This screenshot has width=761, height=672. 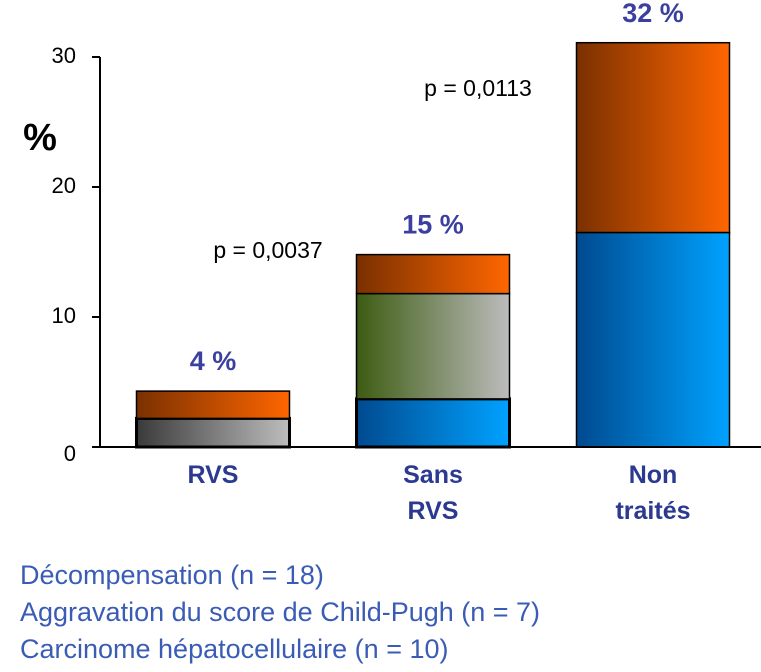 What do you see at coordinates (433, 493) in the screenshot?
I see `x-tick-label: Sans RVS` at bounding box center [433, 493].